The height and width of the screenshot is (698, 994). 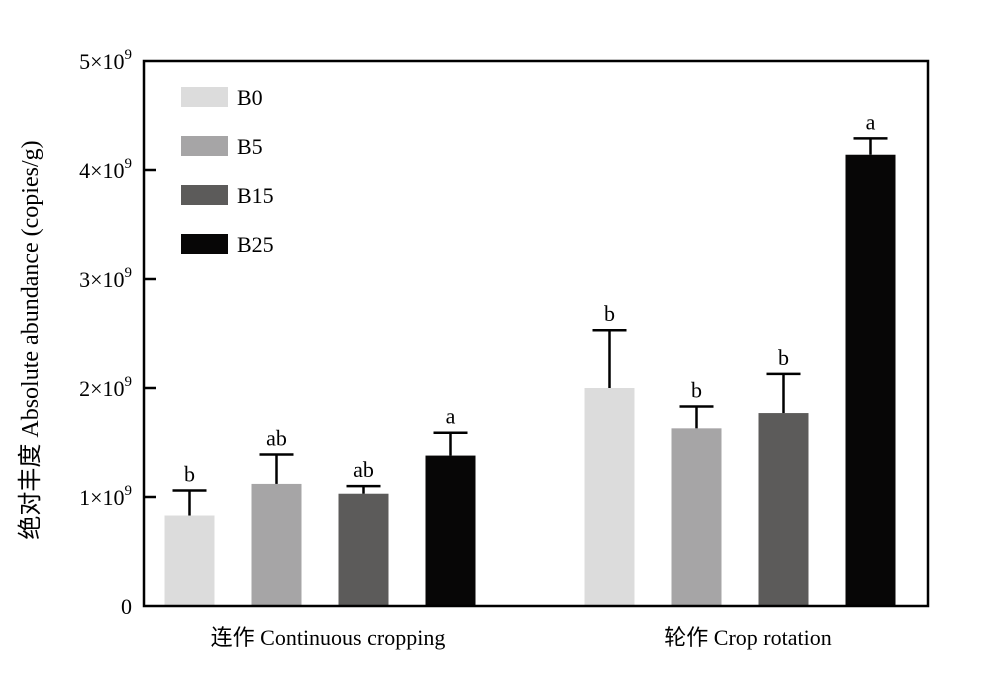 What do you see at coordinates (105, 60) in the screenshot?
I see `y-tick-label: 5×10⁹` at bounding box center [105, 60].